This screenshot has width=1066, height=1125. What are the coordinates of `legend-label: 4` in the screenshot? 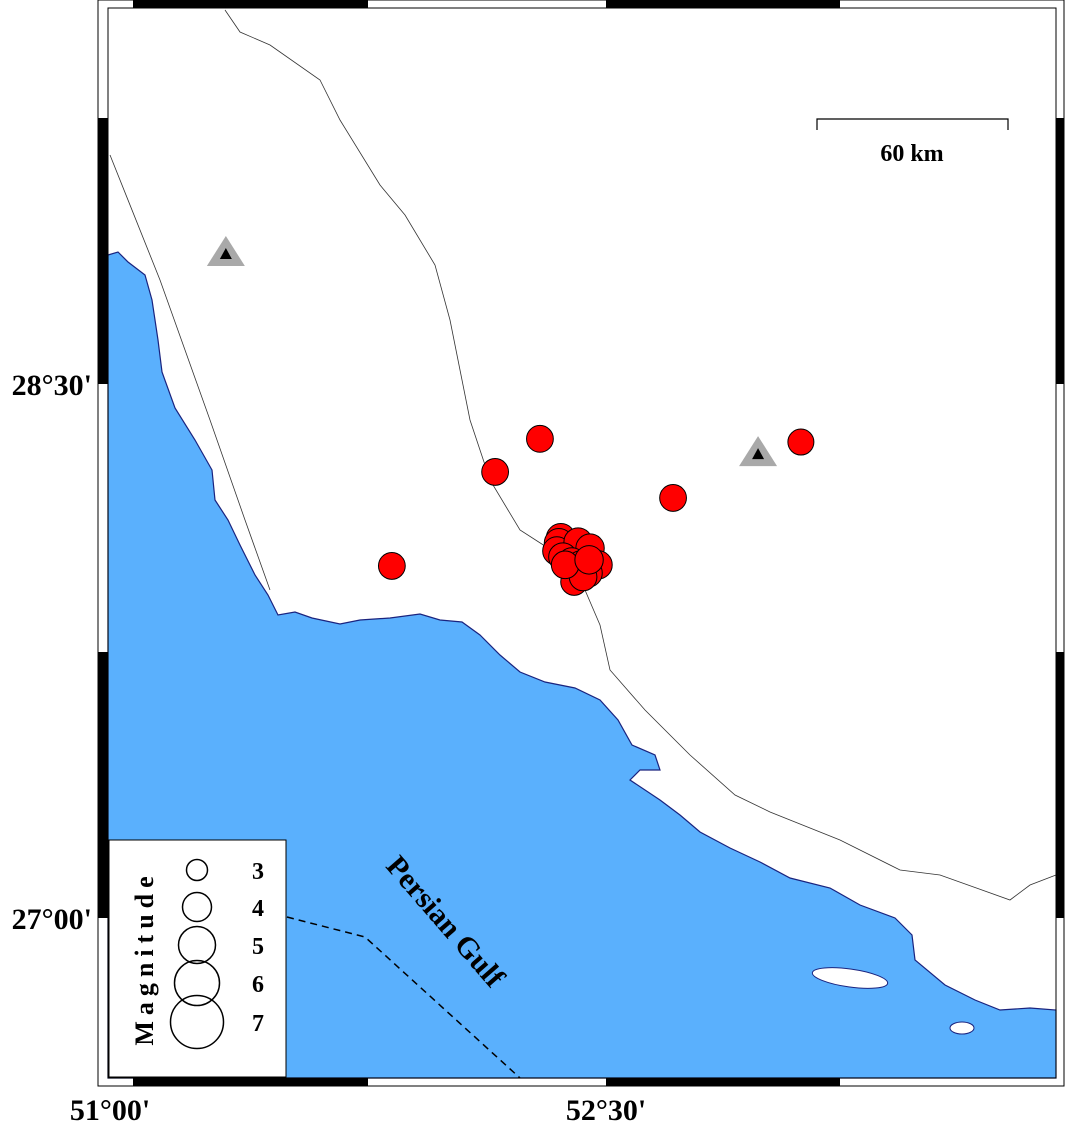 It's located at (258, 909).